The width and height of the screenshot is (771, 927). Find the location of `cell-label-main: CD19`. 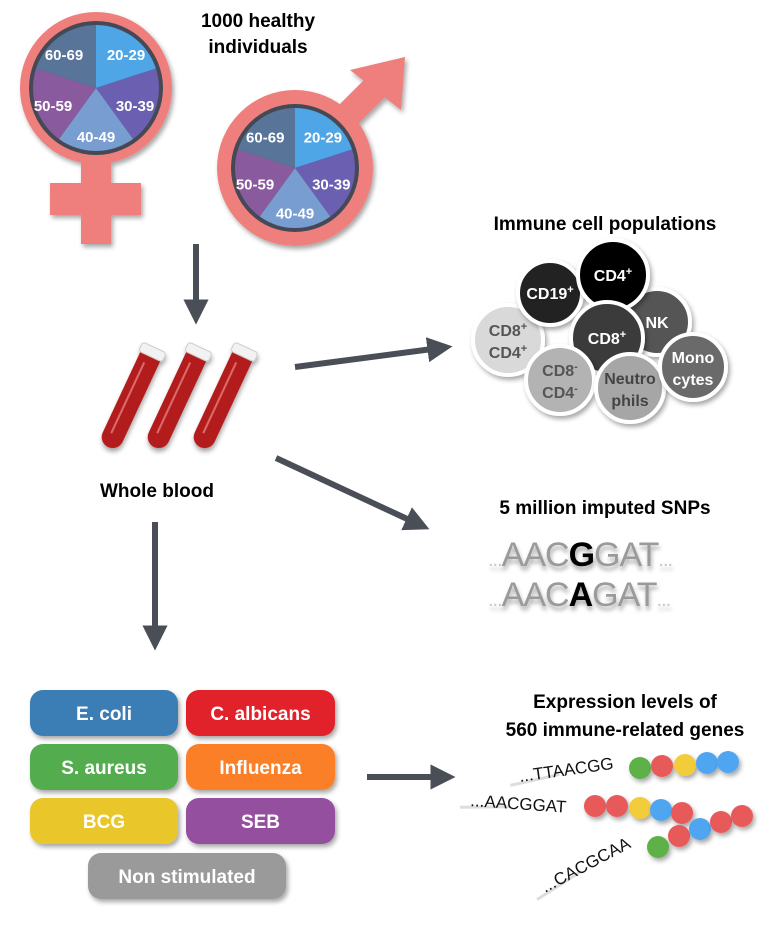

cell-label-main: CD19 is located at coordinates (546, 294).